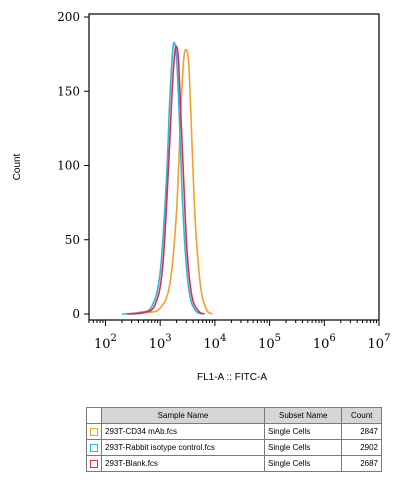  I want to click on legend-row: 293T-Blank.fcs Single Cells 2687, so click(234, 463).